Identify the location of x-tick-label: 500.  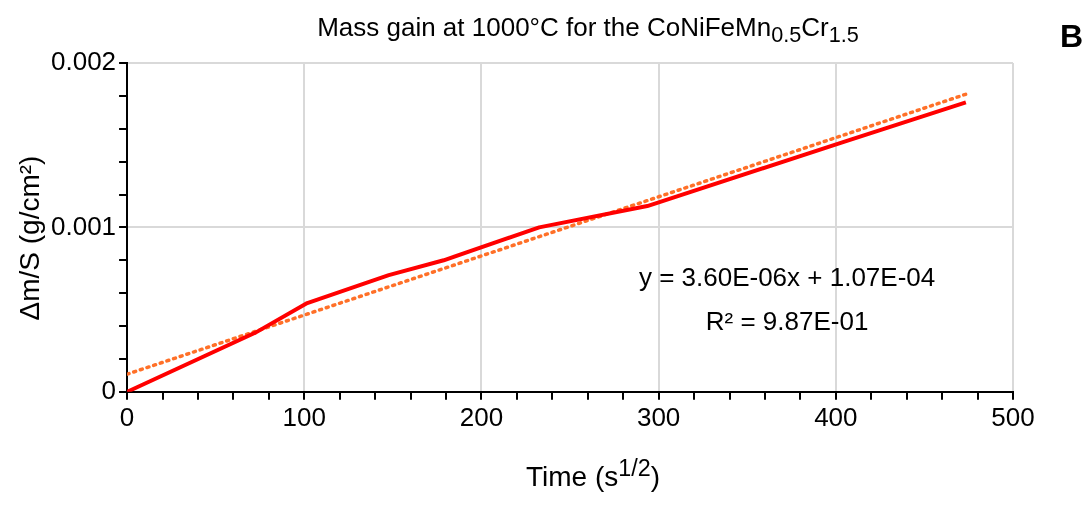
(1013, 416).